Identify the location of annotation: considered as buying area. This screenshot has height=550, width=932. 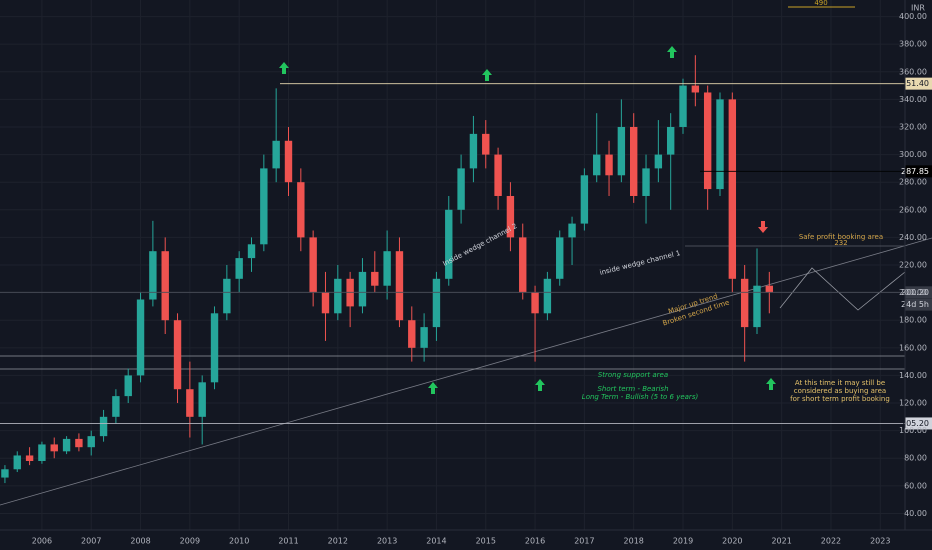
(840, 391).